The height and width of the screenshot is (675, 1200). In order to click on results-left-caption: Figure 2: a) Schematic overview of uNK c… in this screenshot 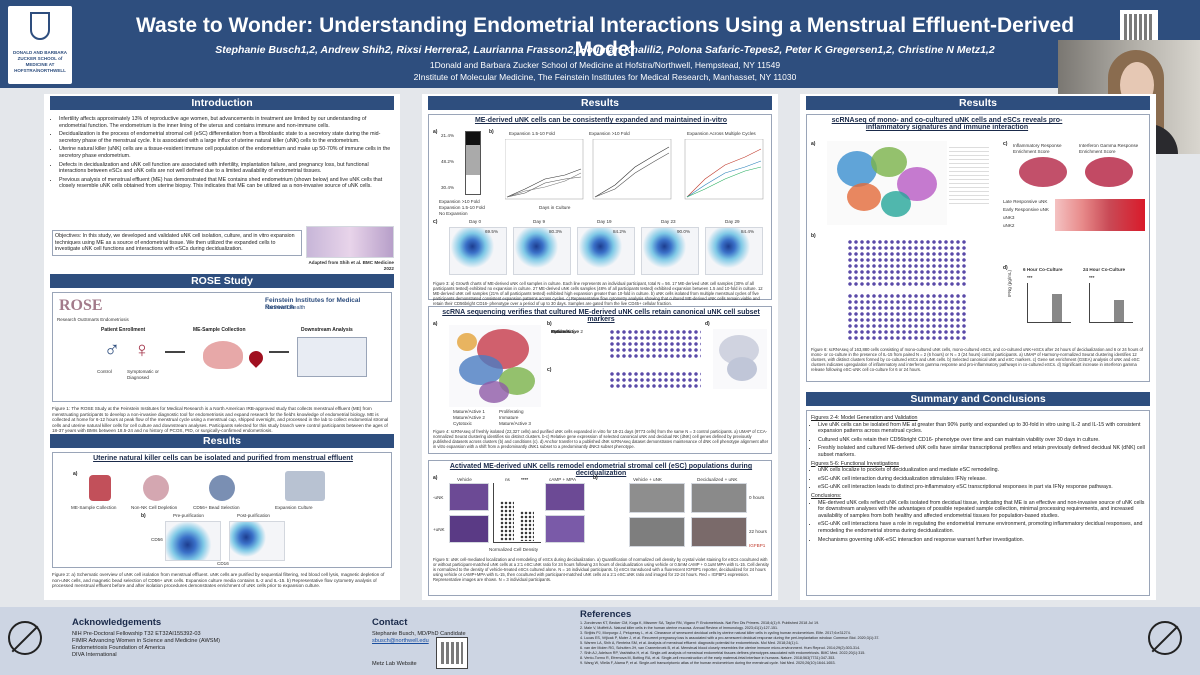, I will do `click(218, 580)`.